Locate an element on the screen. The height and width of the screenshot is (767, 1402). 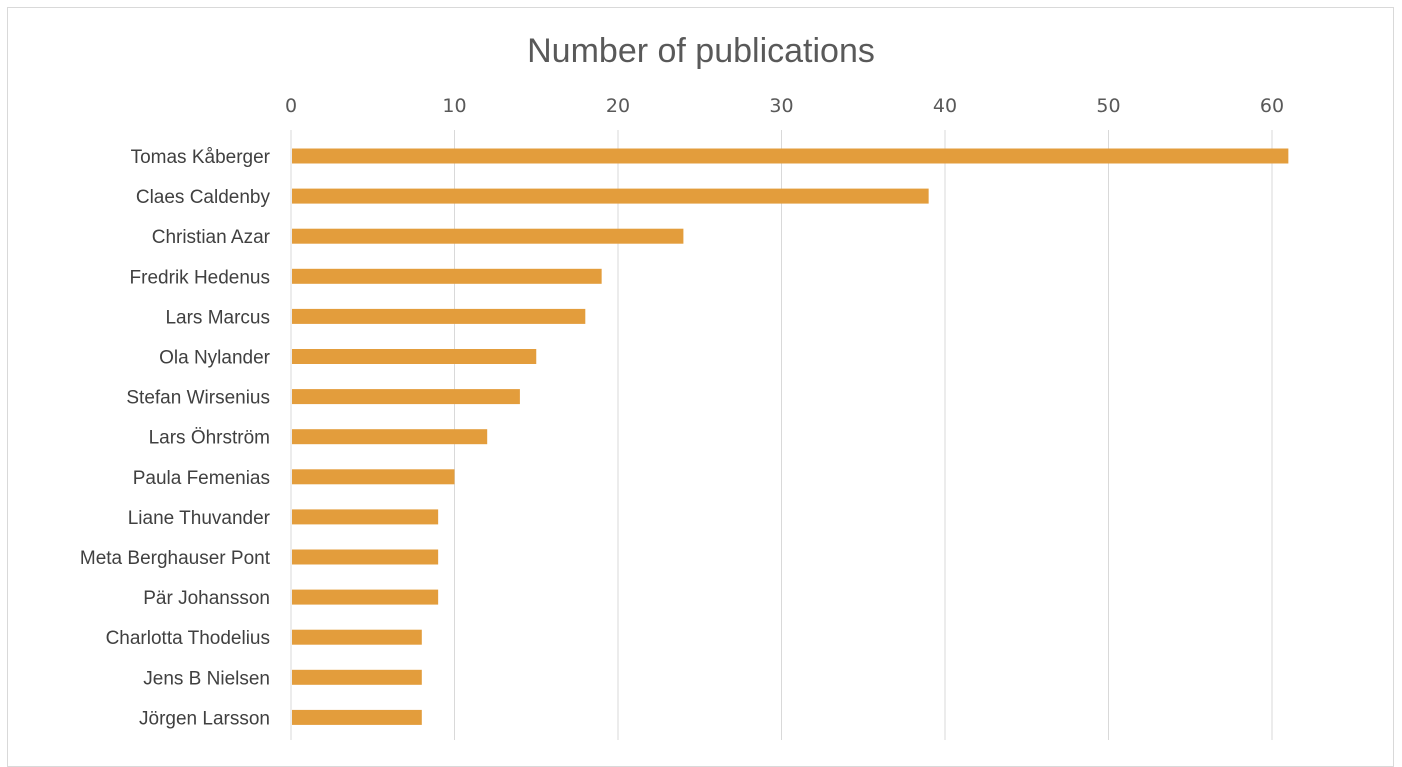
category-label: Pär Johansson is located at coordinates (206, 598).